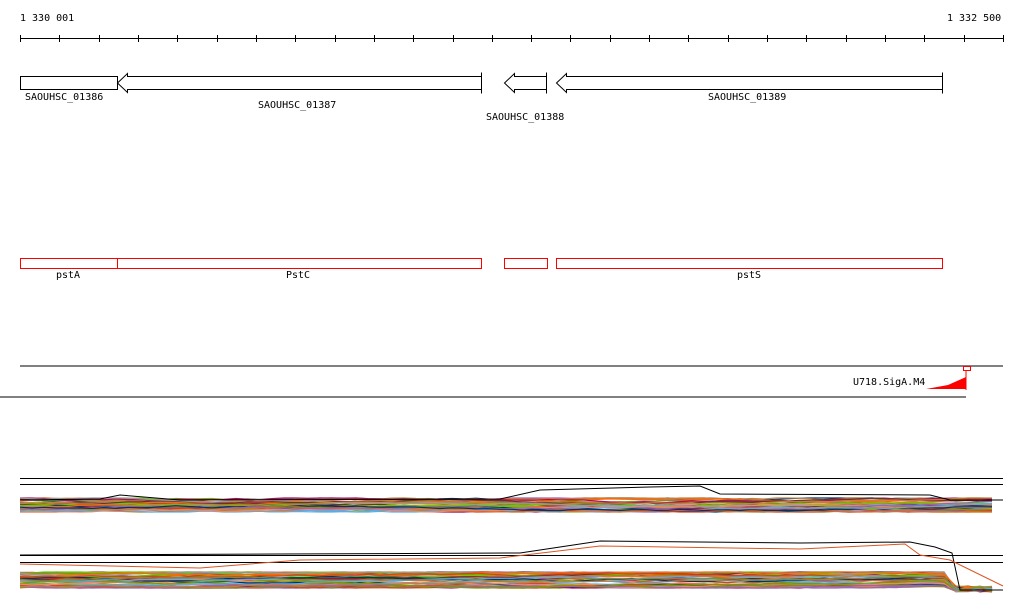 This screenshot has width=1024, height=611. I want to click on gene-label: SAOUHSC_01389, so click(747, 97).